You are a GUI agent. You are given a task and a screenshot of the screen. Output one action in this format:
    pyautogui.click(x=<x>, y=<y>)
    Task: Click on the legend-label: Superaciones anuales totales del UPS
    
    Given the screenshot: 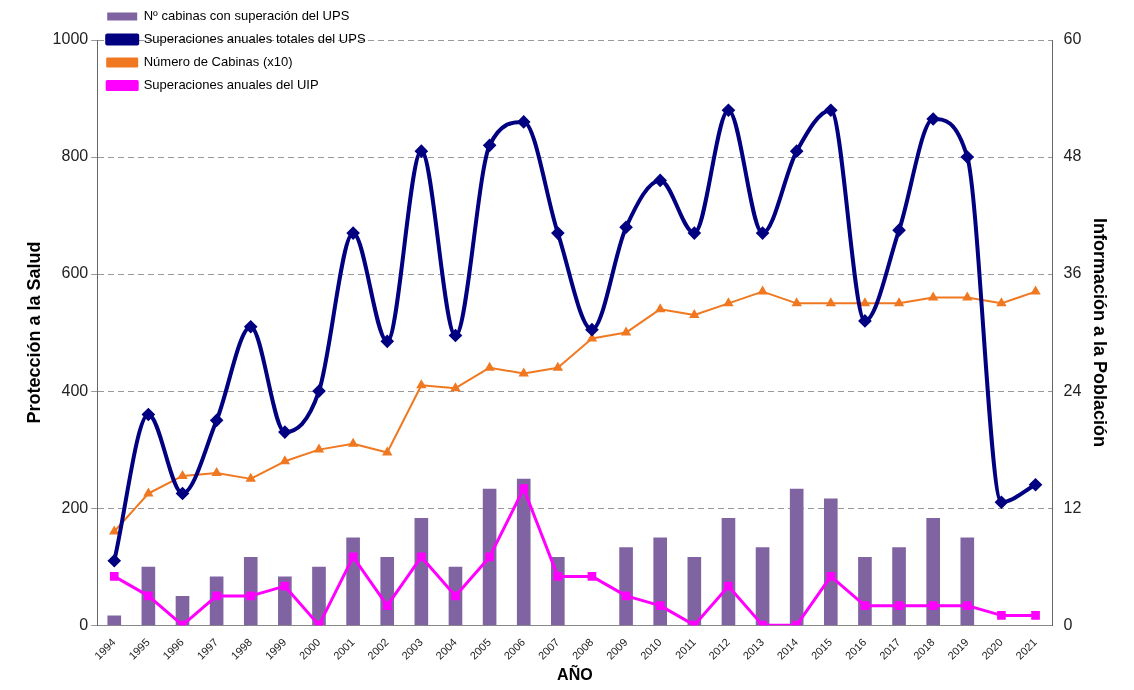 What is the action you would take?
    pyautogui.click(x=254, y=39)
    